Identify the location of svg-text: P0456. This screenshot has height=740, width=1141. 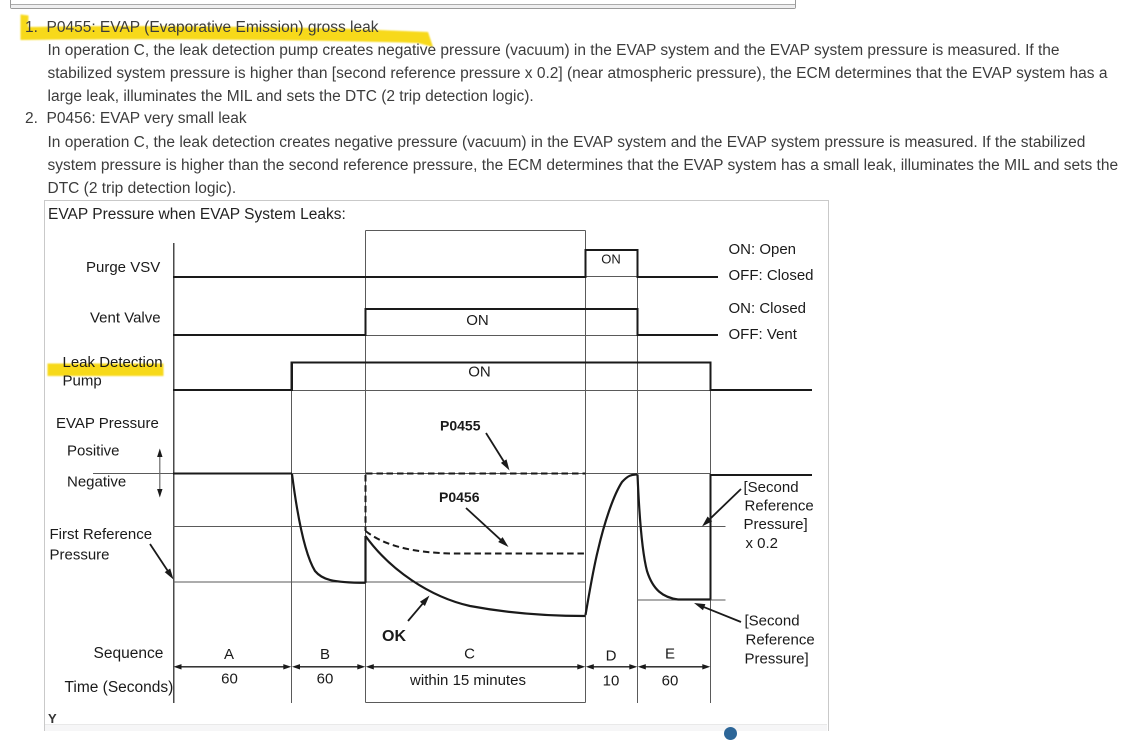
(459, 497).